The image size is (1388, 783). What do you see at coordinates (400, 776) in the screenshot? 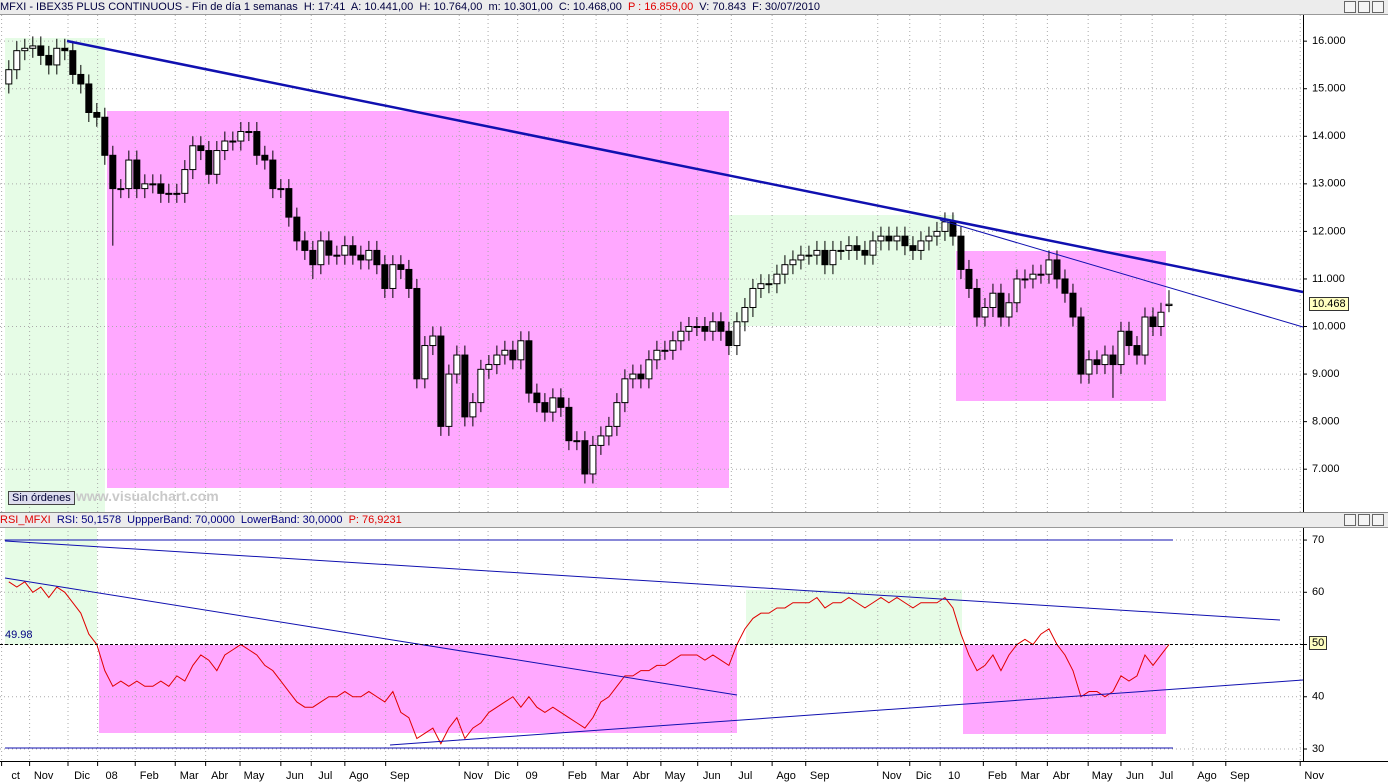
I see `x-tick-label: Sep` at bounding box center [400, 776].